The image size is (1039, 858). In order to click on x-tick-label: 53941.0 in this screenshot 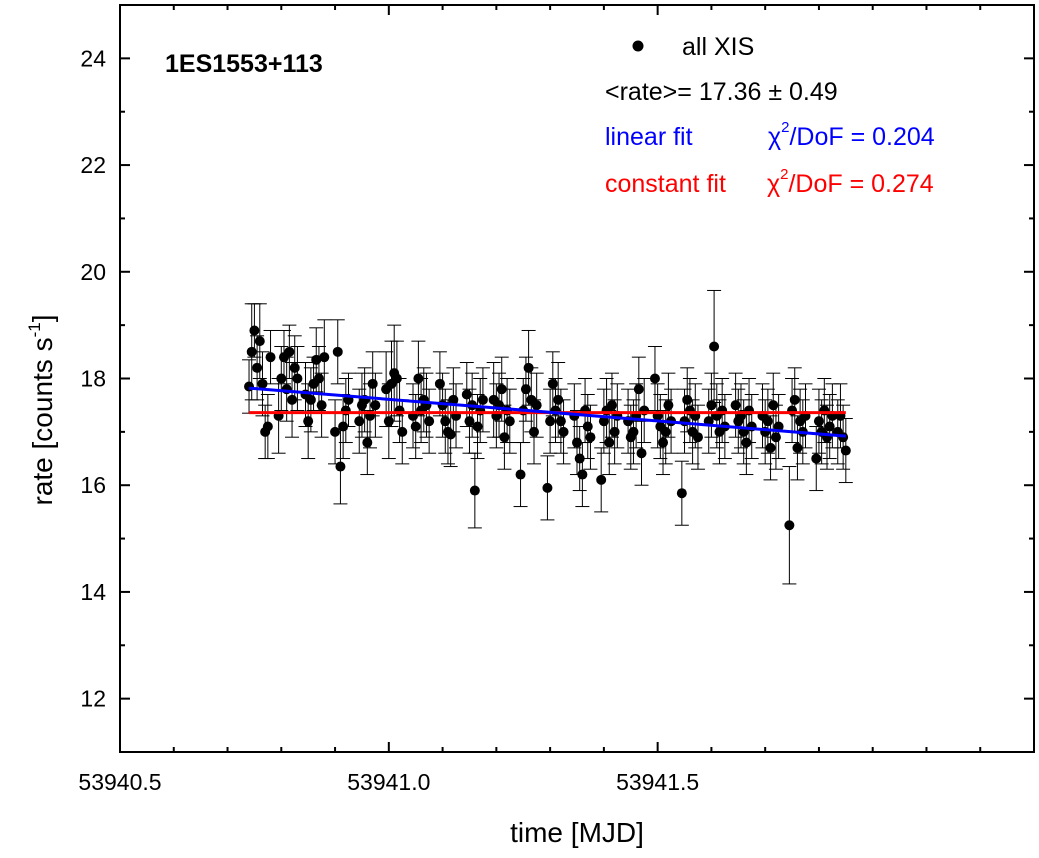, I will do `click(388, 782)`.